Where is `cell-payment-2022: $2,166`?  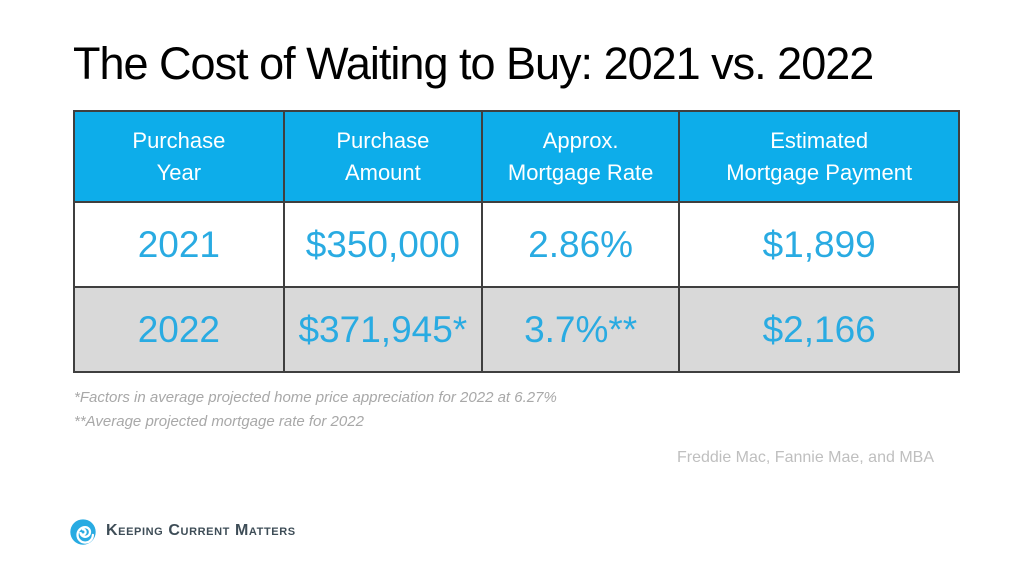
cell-payment-2022: $2,166 is located at coordinates (819, 329).